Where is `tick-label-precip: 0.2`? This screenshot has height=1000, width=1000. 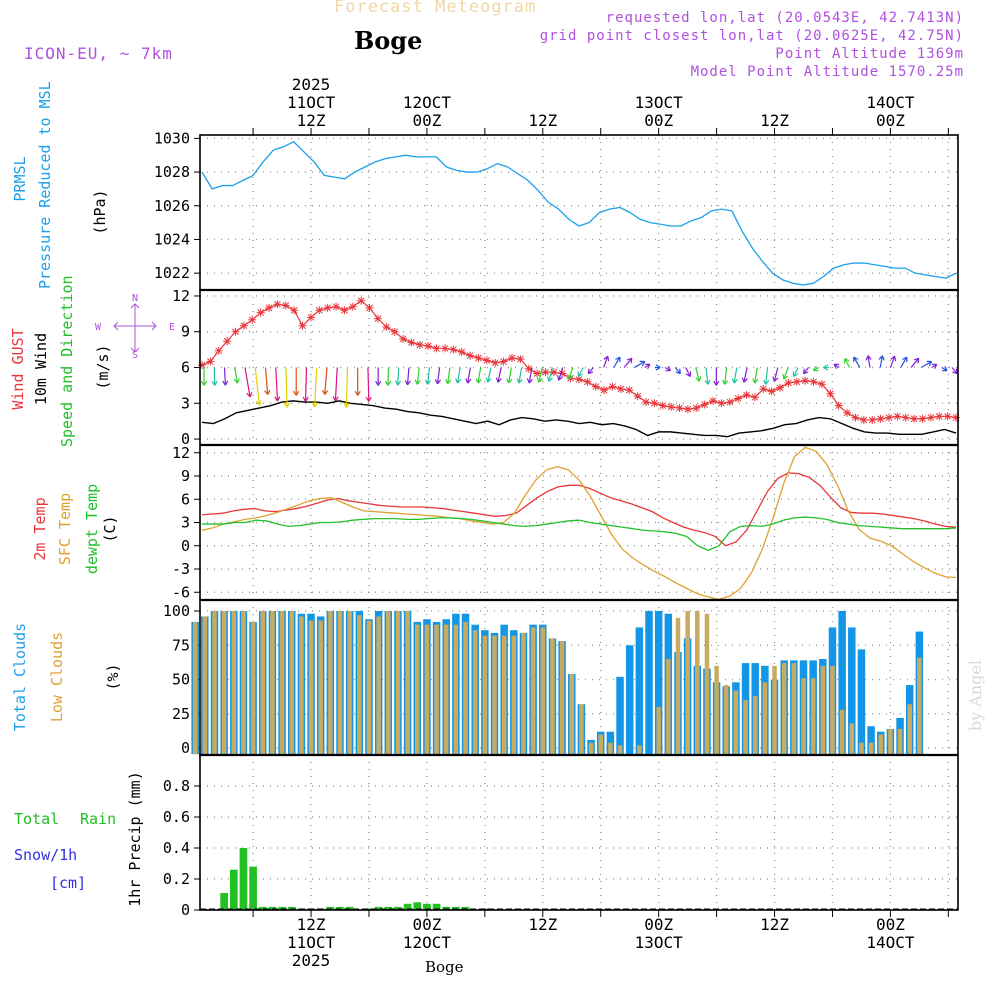
tick-label-precip: 0.2 is located at coordinates (176, 879).